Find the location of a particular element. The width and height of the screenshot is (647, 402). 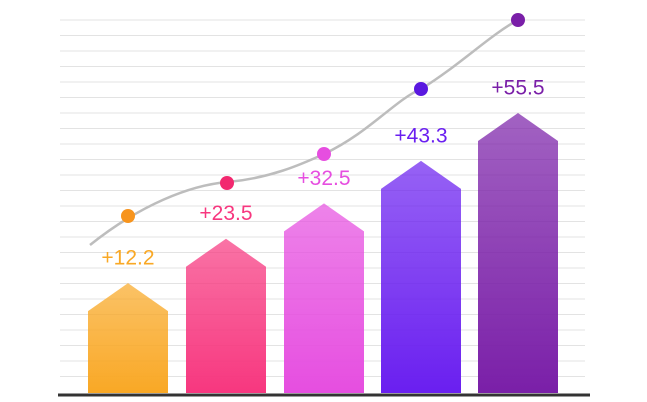

value-label: +55.5 is located at coordinates (517, 88).